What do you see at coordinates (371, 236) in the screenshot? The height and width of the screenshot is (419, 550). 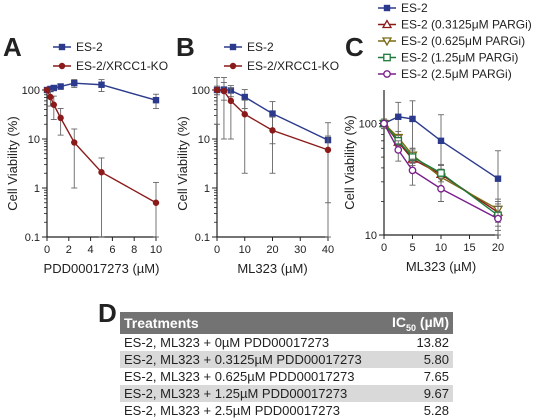 I see `panel-c-y-tick-label: 10` at bounding box center [371, 236].